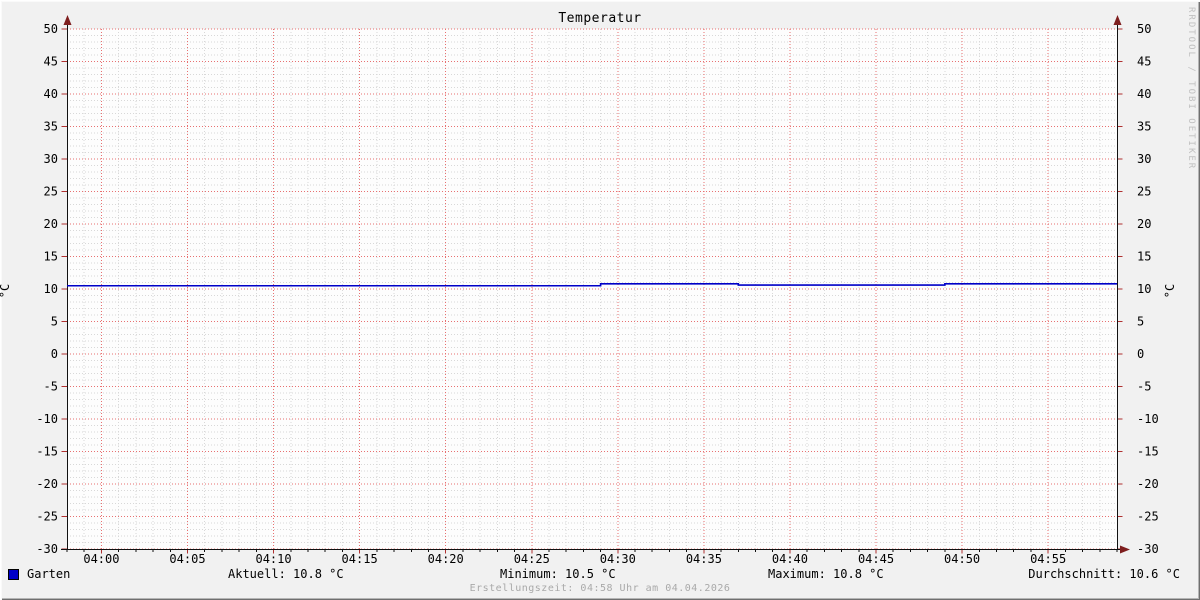  I want to click on x-axis-label: 04:25, so click(532, 559).